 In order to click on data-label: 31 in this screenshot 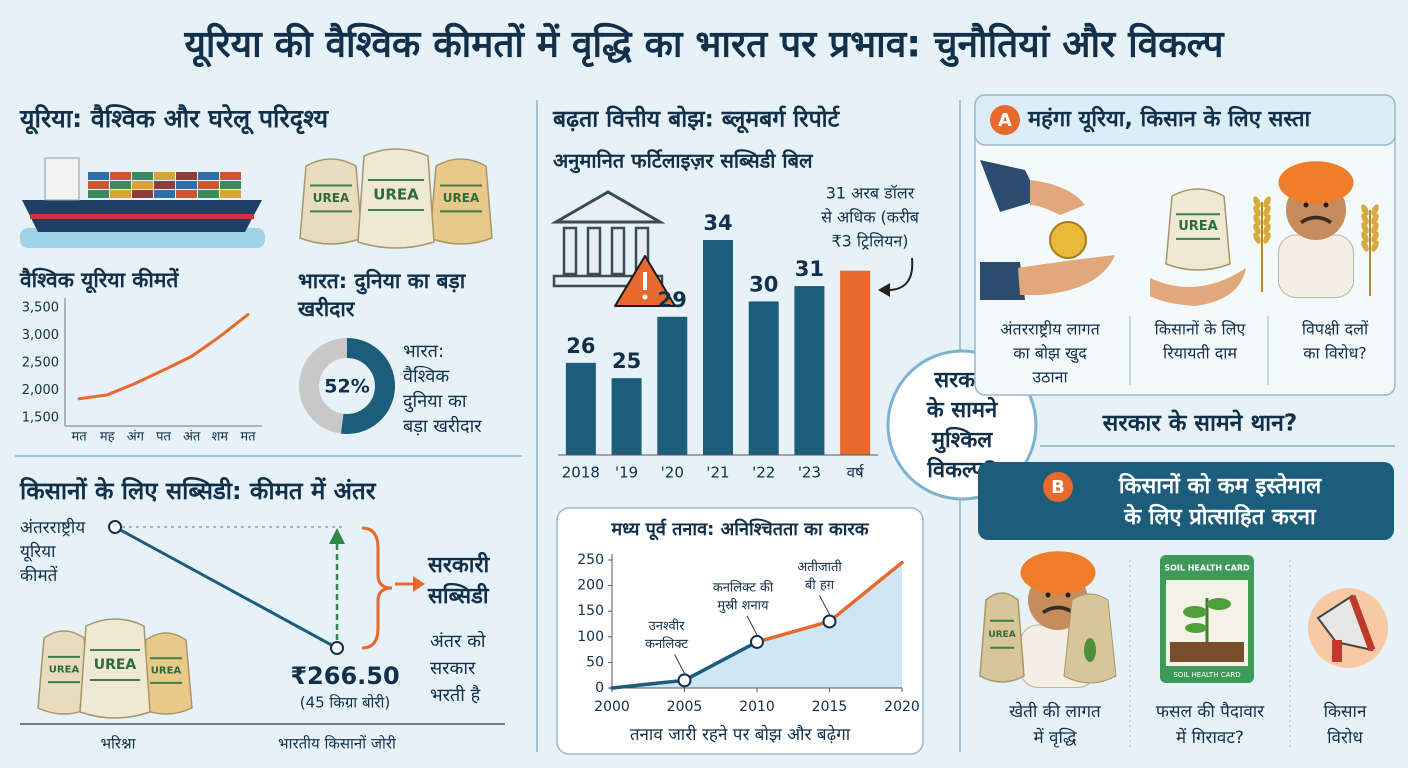, I will do `click(809, 269)`.